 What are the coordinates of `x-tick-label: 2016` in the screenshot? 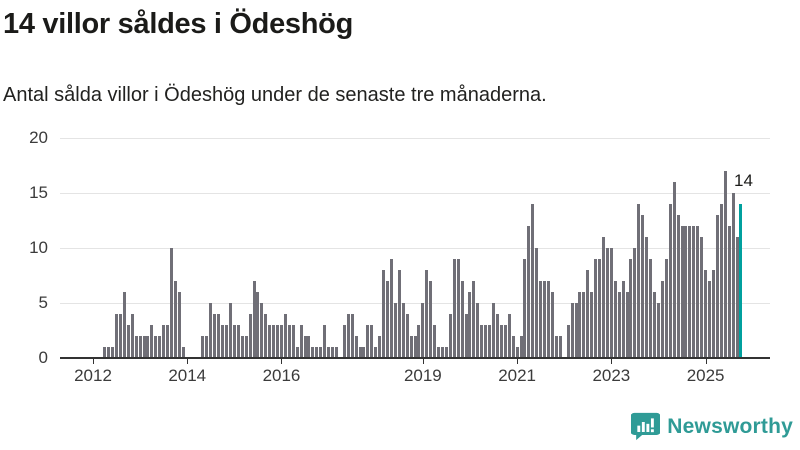 It's located at (281, 375).